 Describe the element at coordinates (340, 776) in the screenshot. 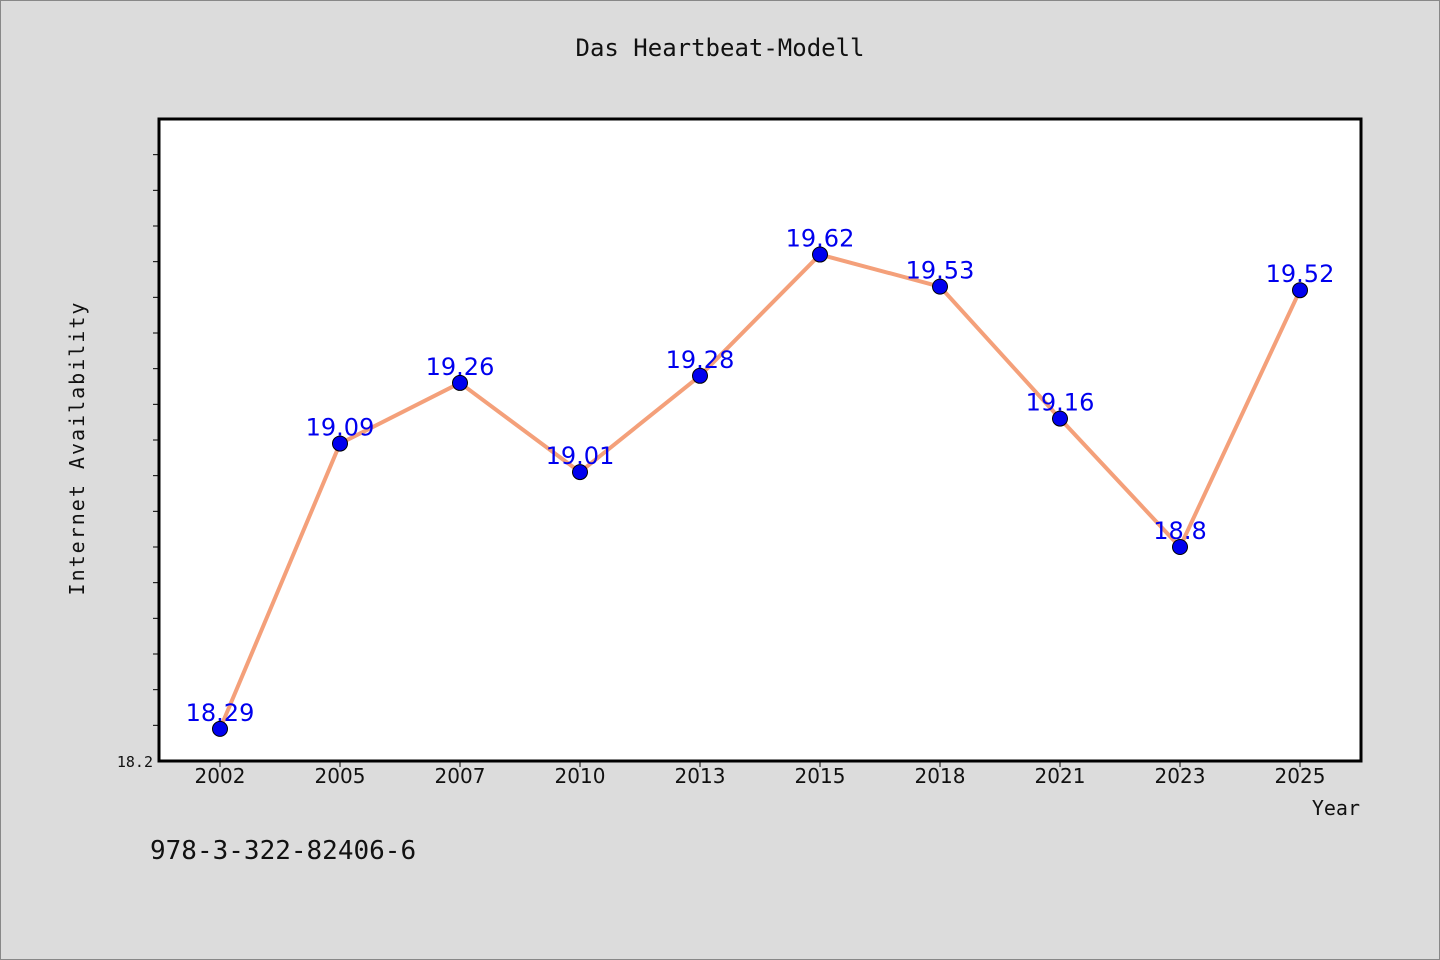

I see `x-tick-label: 2005` at that location.